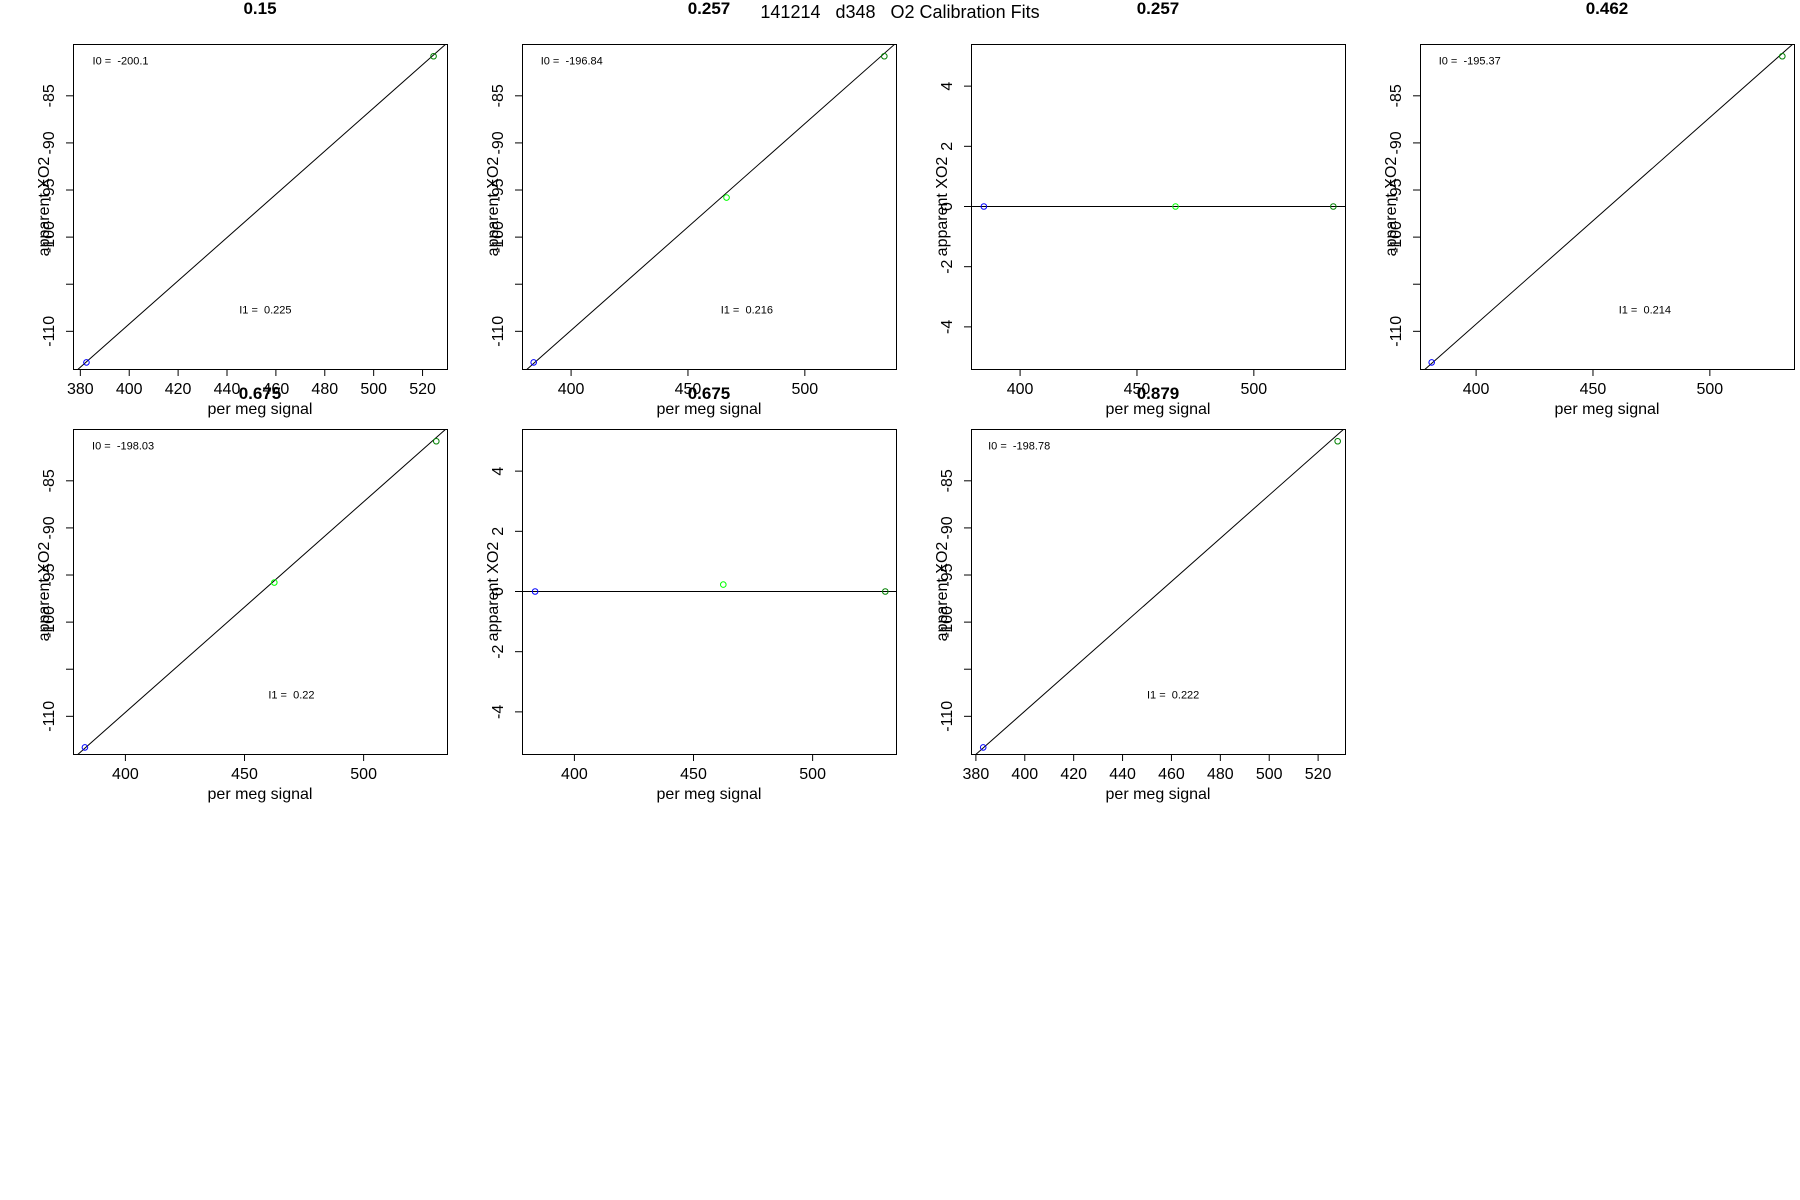 The width and height of the screenshot is (1800, 1200). What do you see at coordinates (1173, 695) in the screenshot?
I see `fit-annotation: I1 = 0.222` at bounding box center [1173, 695].